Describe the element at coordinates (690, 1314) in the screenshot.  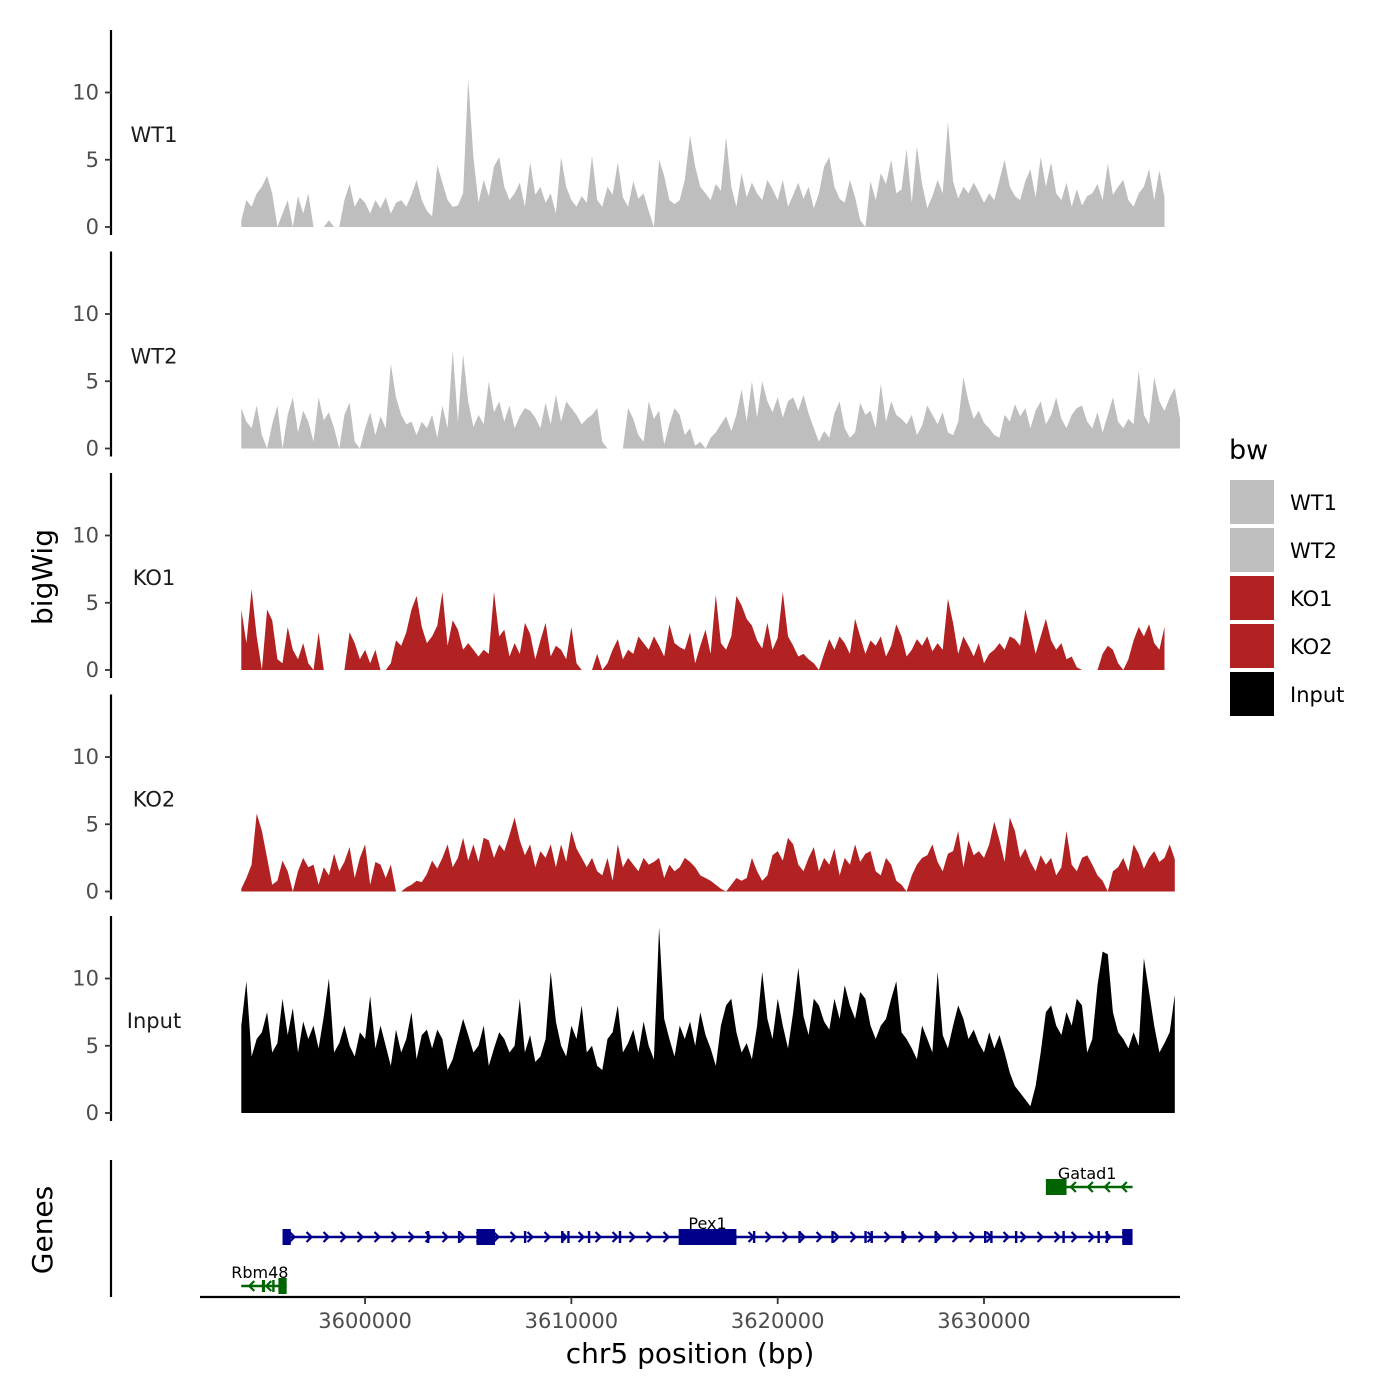
I see `x-axis: 3600000 3610000 3620000 3630000` at that location.